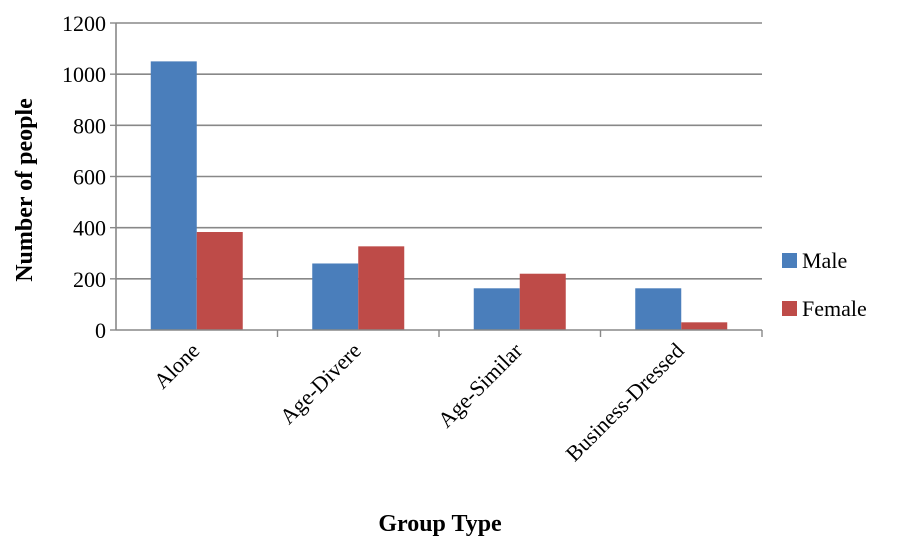 This screenshot has width=904, height=544. Describe the element at coordinates (624, 402) in the screenshot. I see `x-category-label: Business-Dressed` at that location.